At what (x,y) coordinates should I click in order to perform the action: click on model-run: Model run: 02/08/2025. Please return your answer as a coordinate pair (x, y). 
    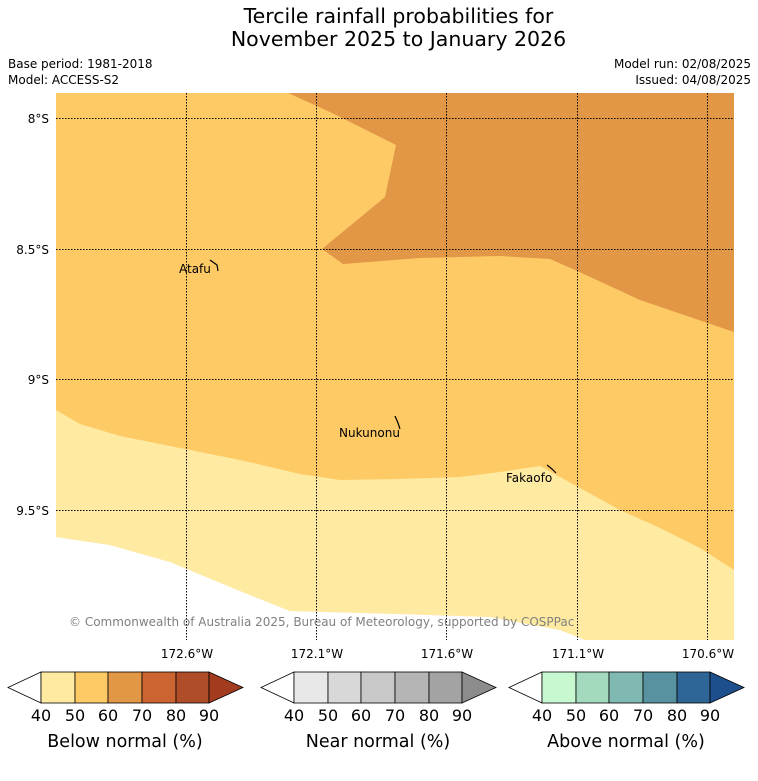
    Looking at the image, I should click on (682, 64).